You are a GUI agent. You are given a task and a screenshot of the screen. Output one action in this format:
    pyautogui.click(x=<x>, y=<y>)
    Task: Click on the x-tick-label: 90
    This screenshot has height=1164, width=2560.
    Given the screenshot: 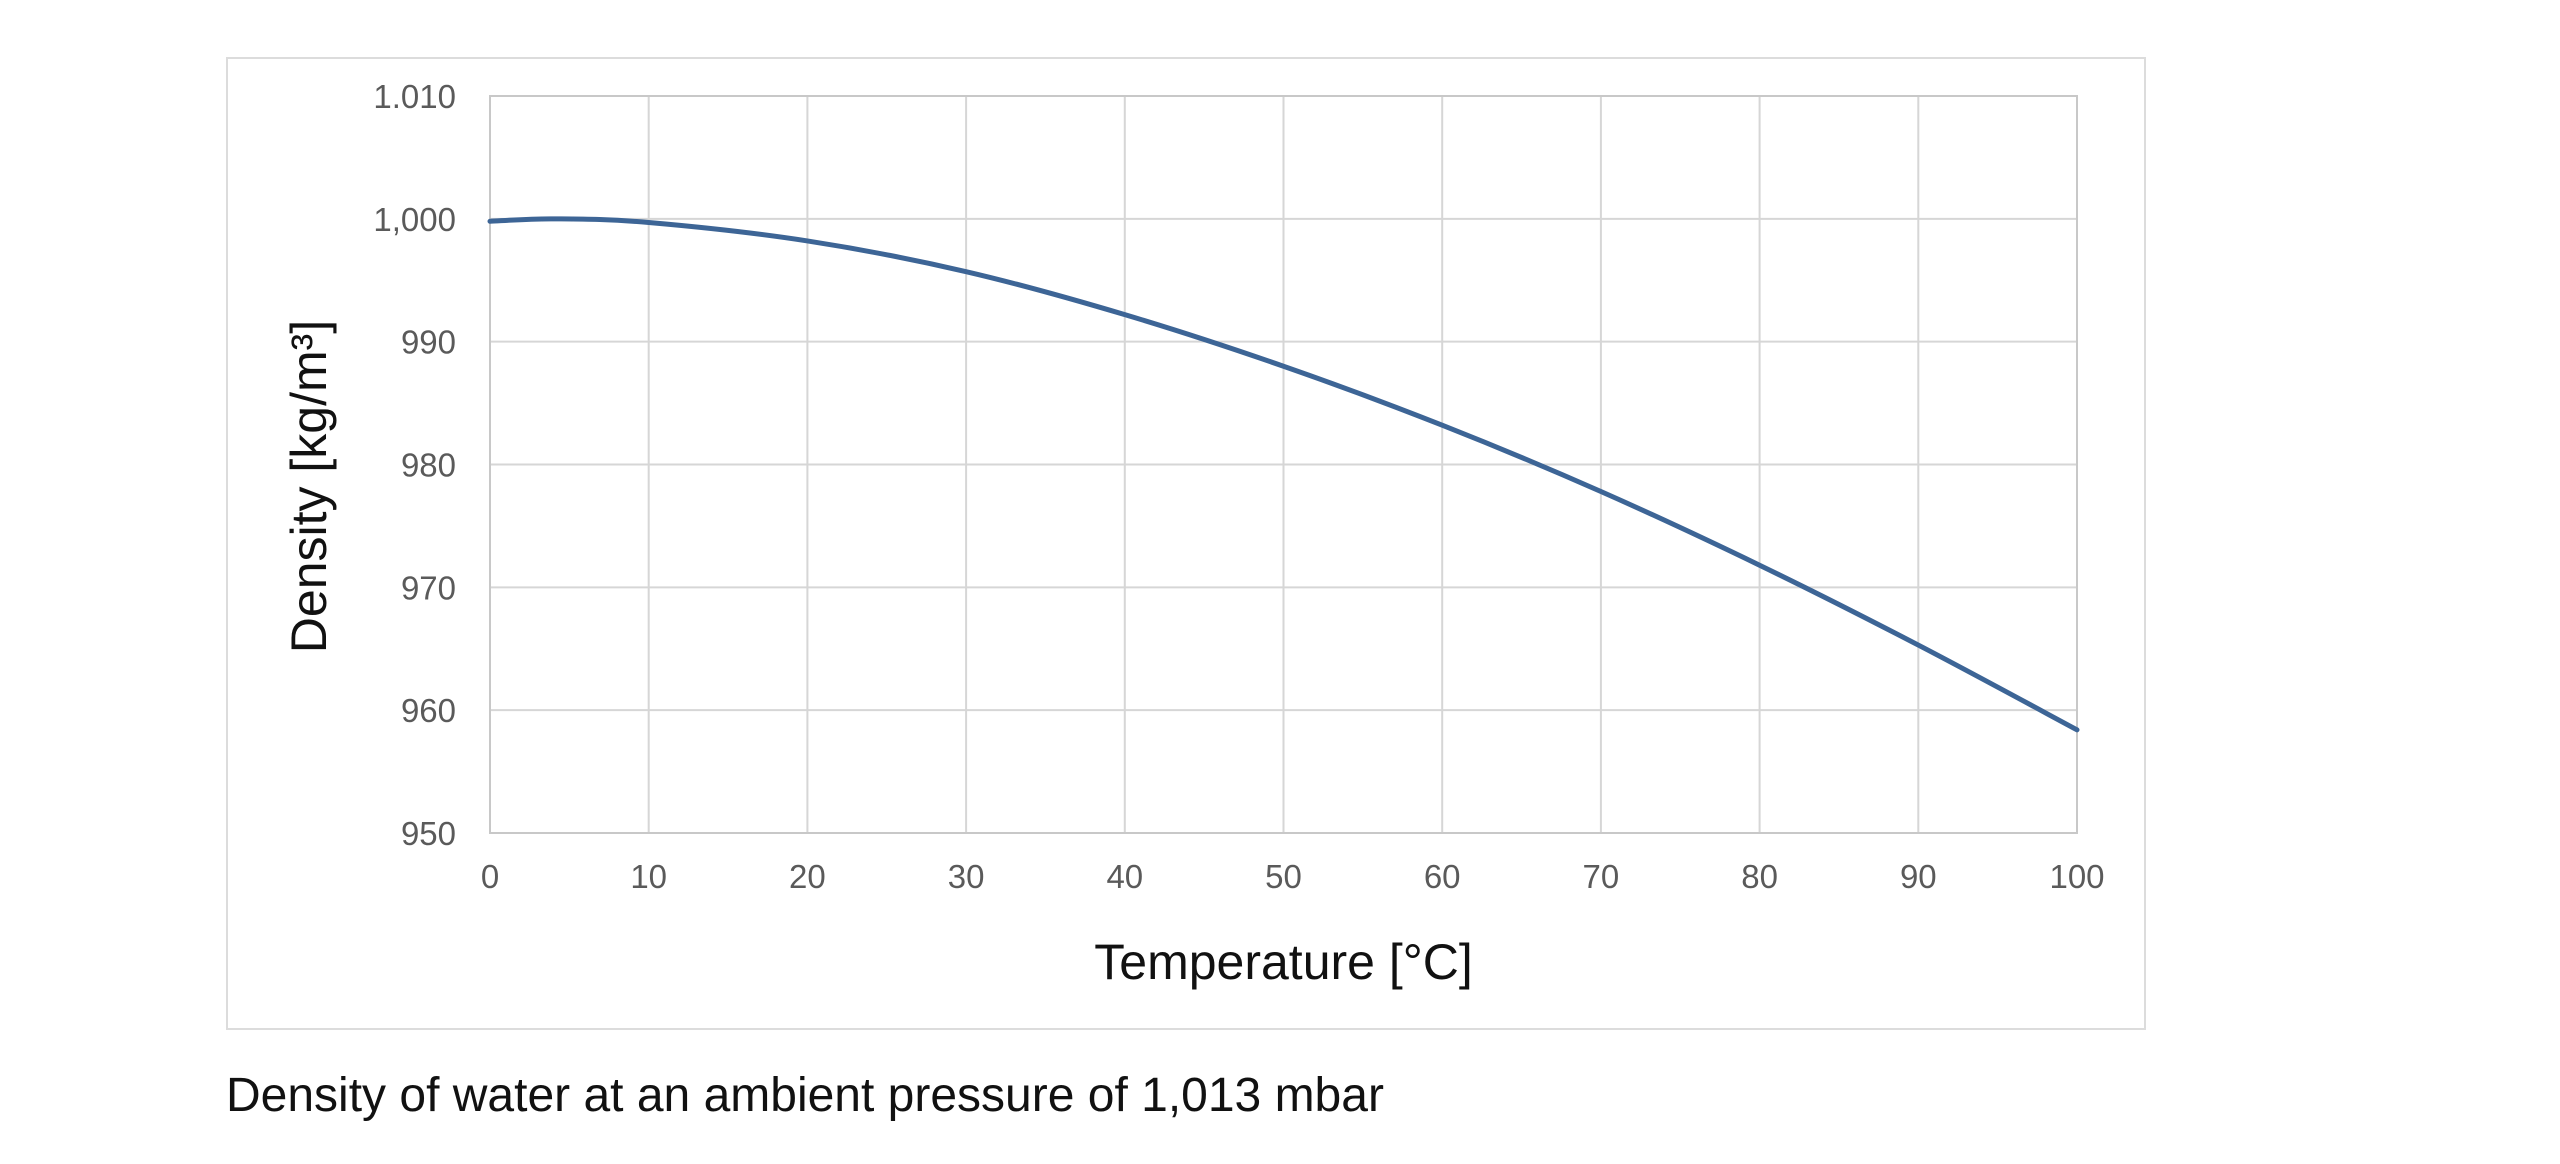 What is the action you would take?
    pyautogui.click(x=1918, y=876)
    